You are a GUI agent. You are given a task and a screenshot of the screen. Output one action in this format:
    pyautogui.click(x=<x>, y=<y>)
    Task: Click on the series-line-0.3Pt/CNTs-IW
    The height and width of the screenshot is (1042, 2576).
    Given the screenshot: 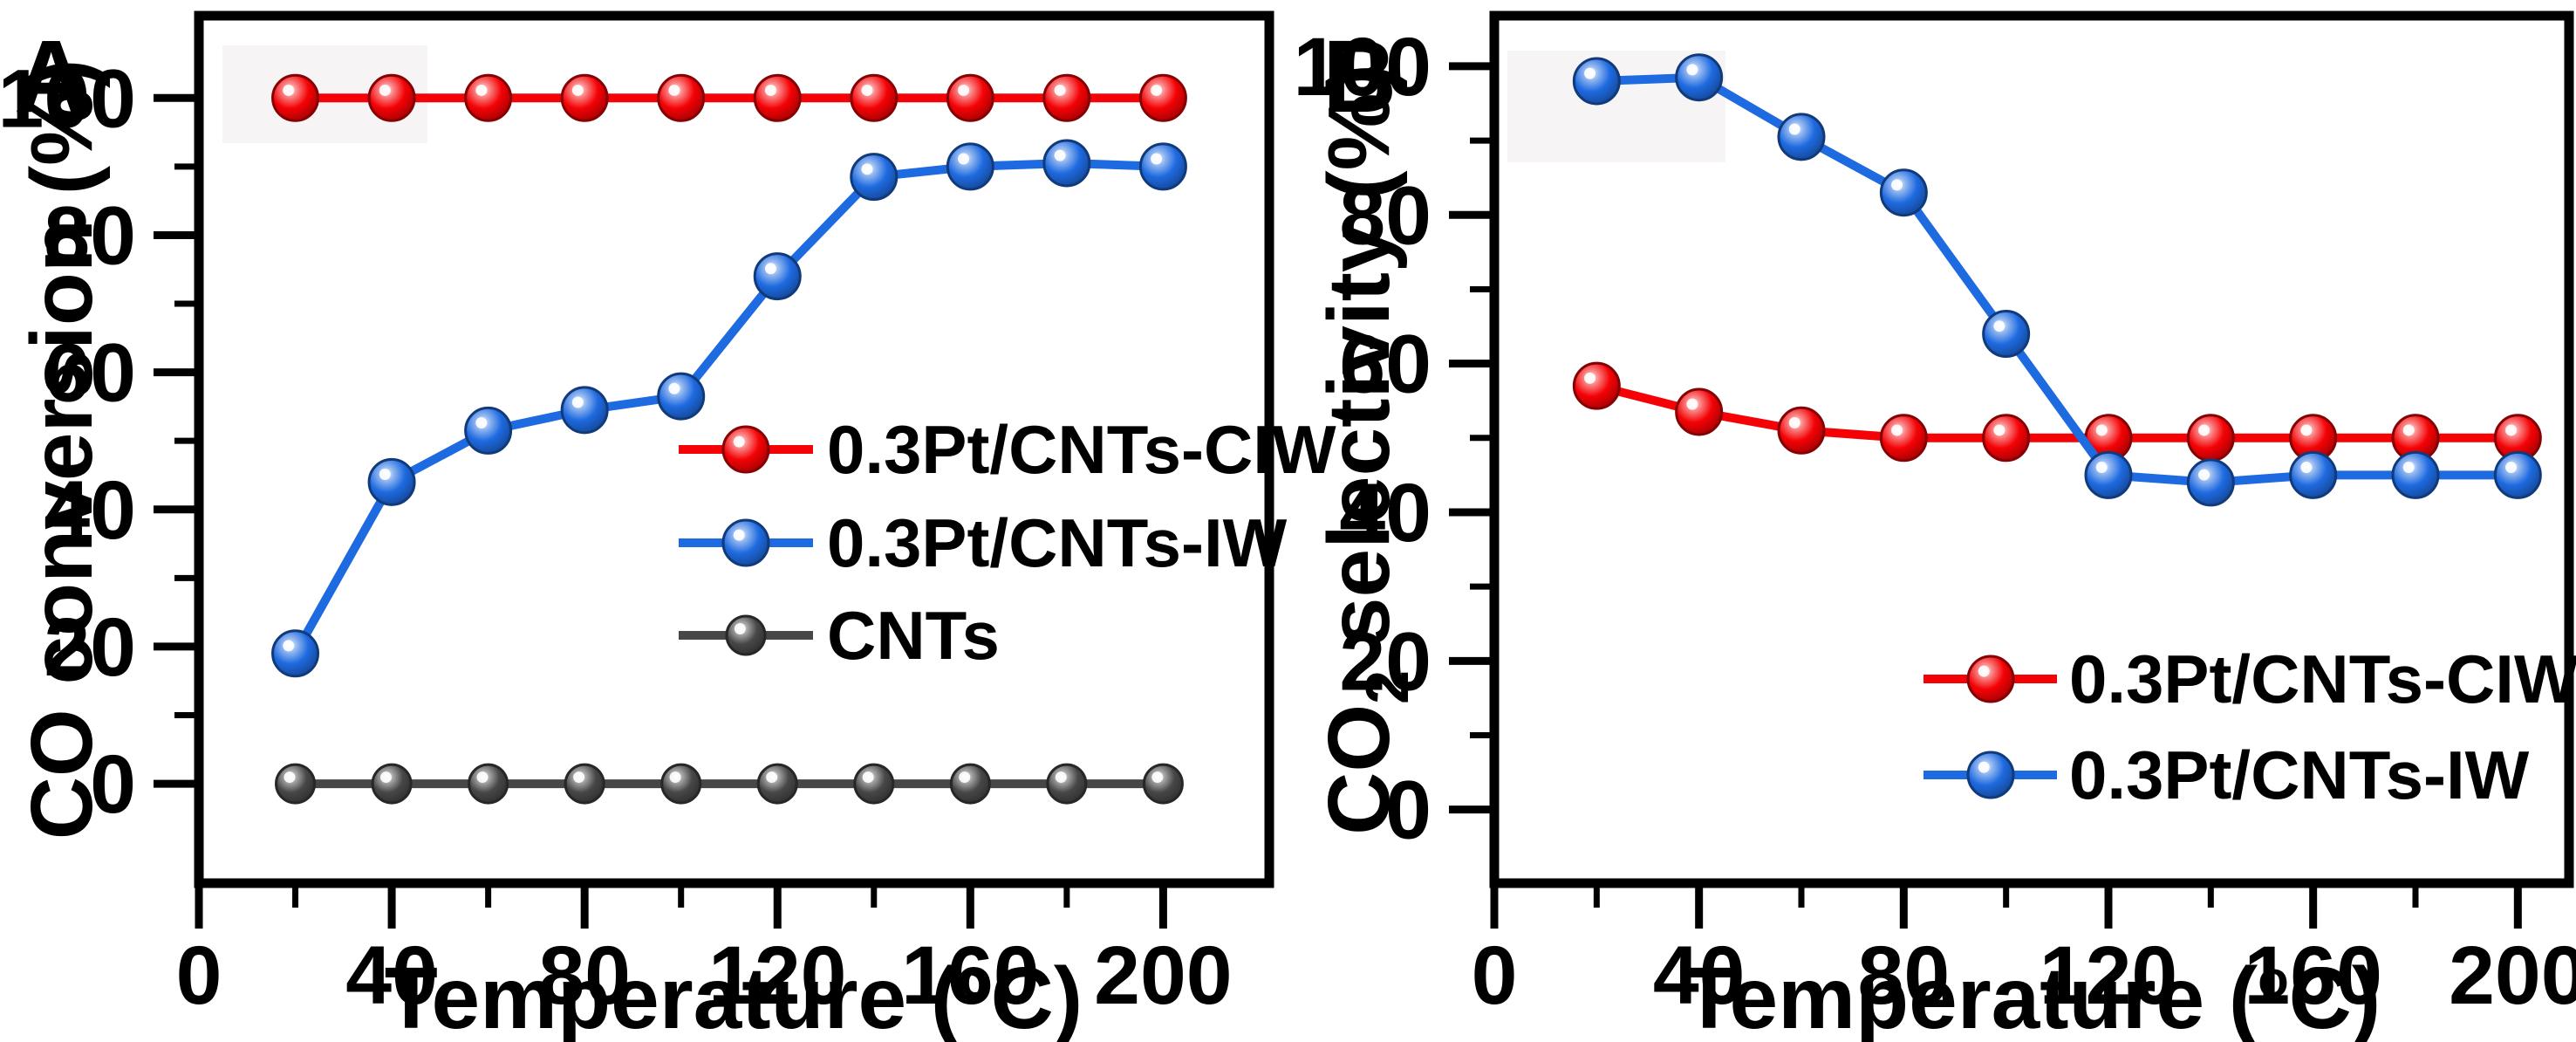 What is the action you would take?
    pyautogui.click(x=2057, y=279)
    